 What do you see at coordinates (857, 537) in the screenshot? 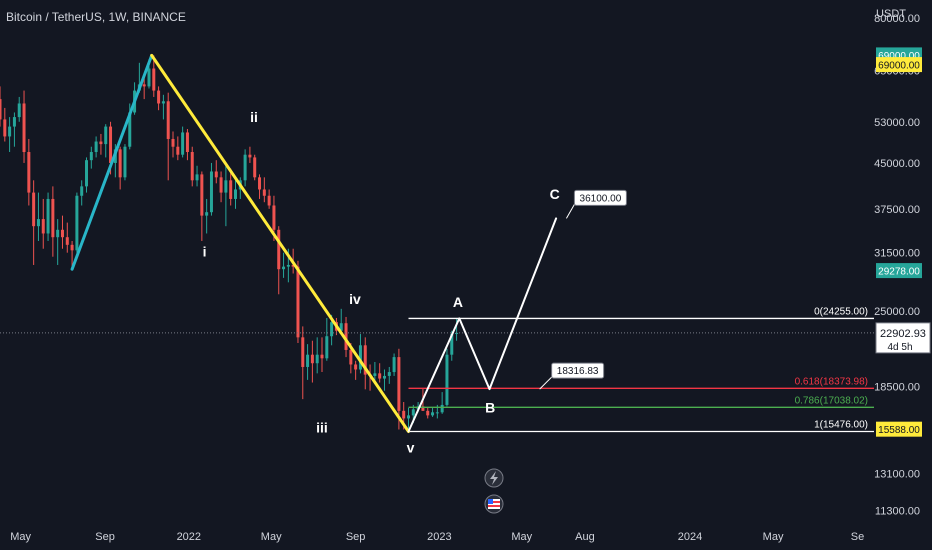
I see `time-tick-label: Se` at bounding box center [857, 537].